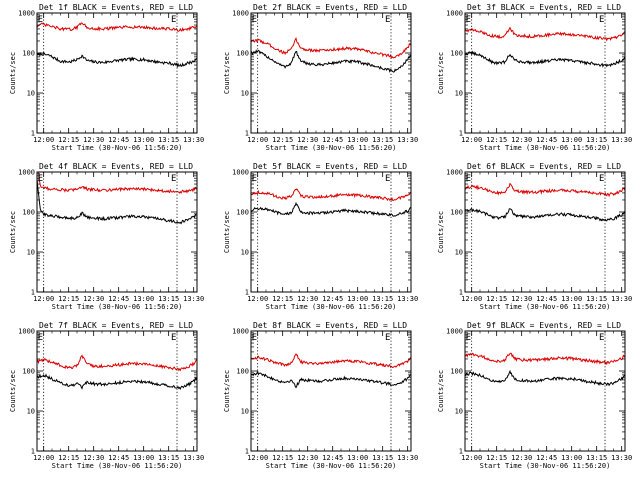 The image size is (640, 480). What do you see at coordinates (330, 166) in the screenshot?
I see `panel-title: Det 5f BLACK = Events, RED = LLD` at bounding box center [330, 166].